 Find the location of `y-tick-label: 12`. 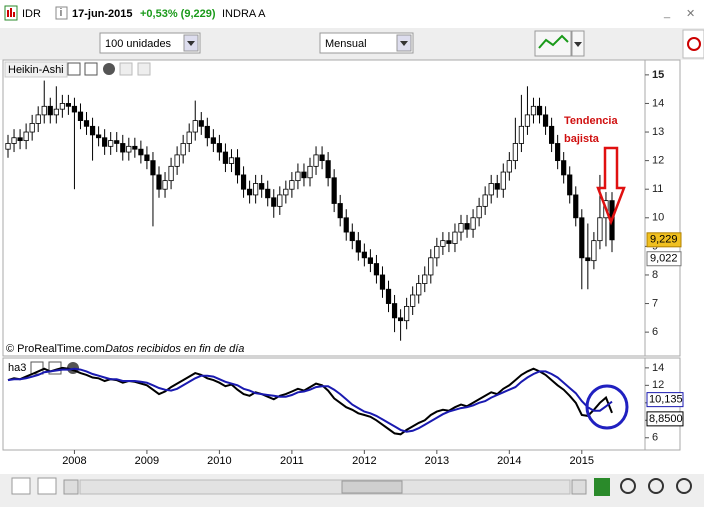

y-tick-label: 12 is located at coordinates (658, 161).